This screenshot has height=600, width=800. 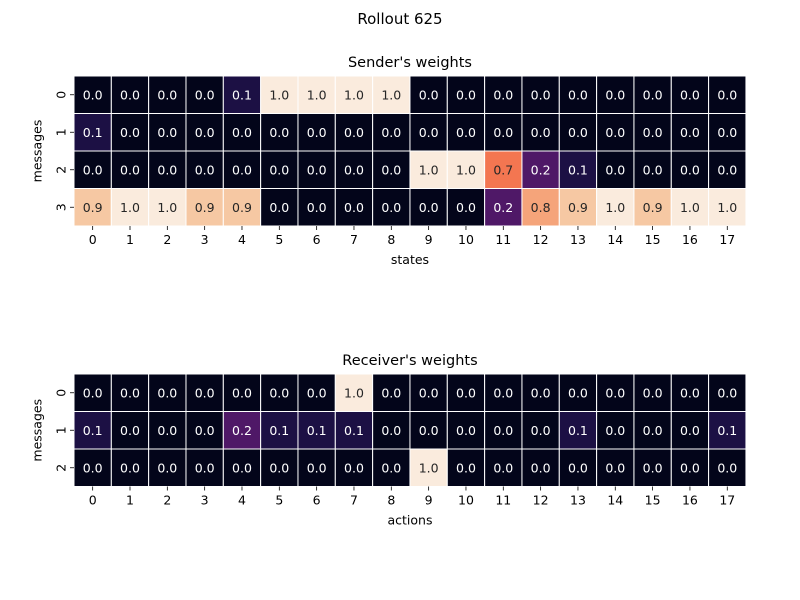 What do you see at coordinates (317, 500) in the screenshot?
I see `x-tick-label: 6` at bounding box center [317, 500].